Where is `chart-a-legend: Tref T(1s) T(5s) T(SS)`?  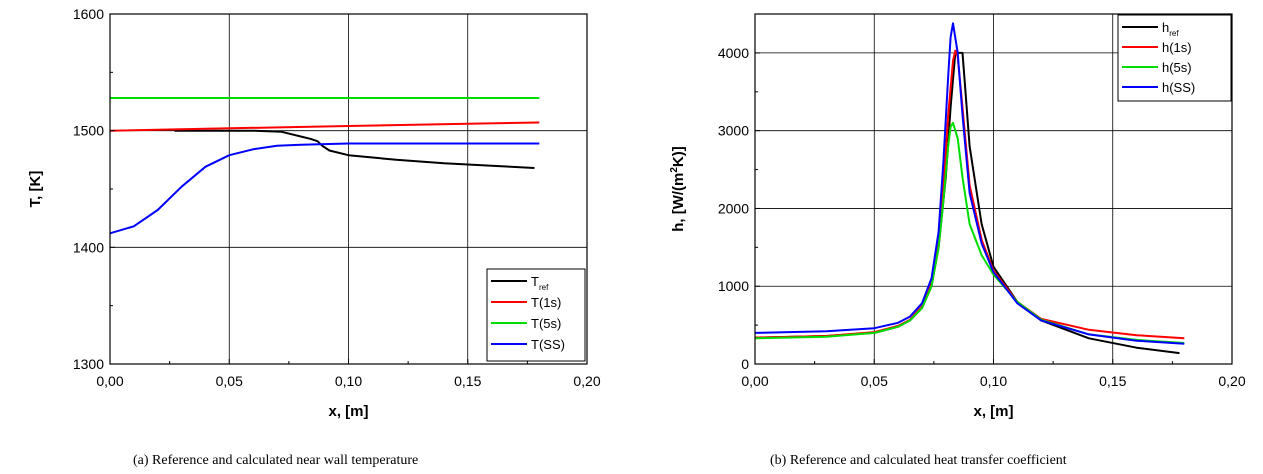
chart-a-legend: Tref T(1s) T(5s) T(SS) is located at coordinates (536, 315).